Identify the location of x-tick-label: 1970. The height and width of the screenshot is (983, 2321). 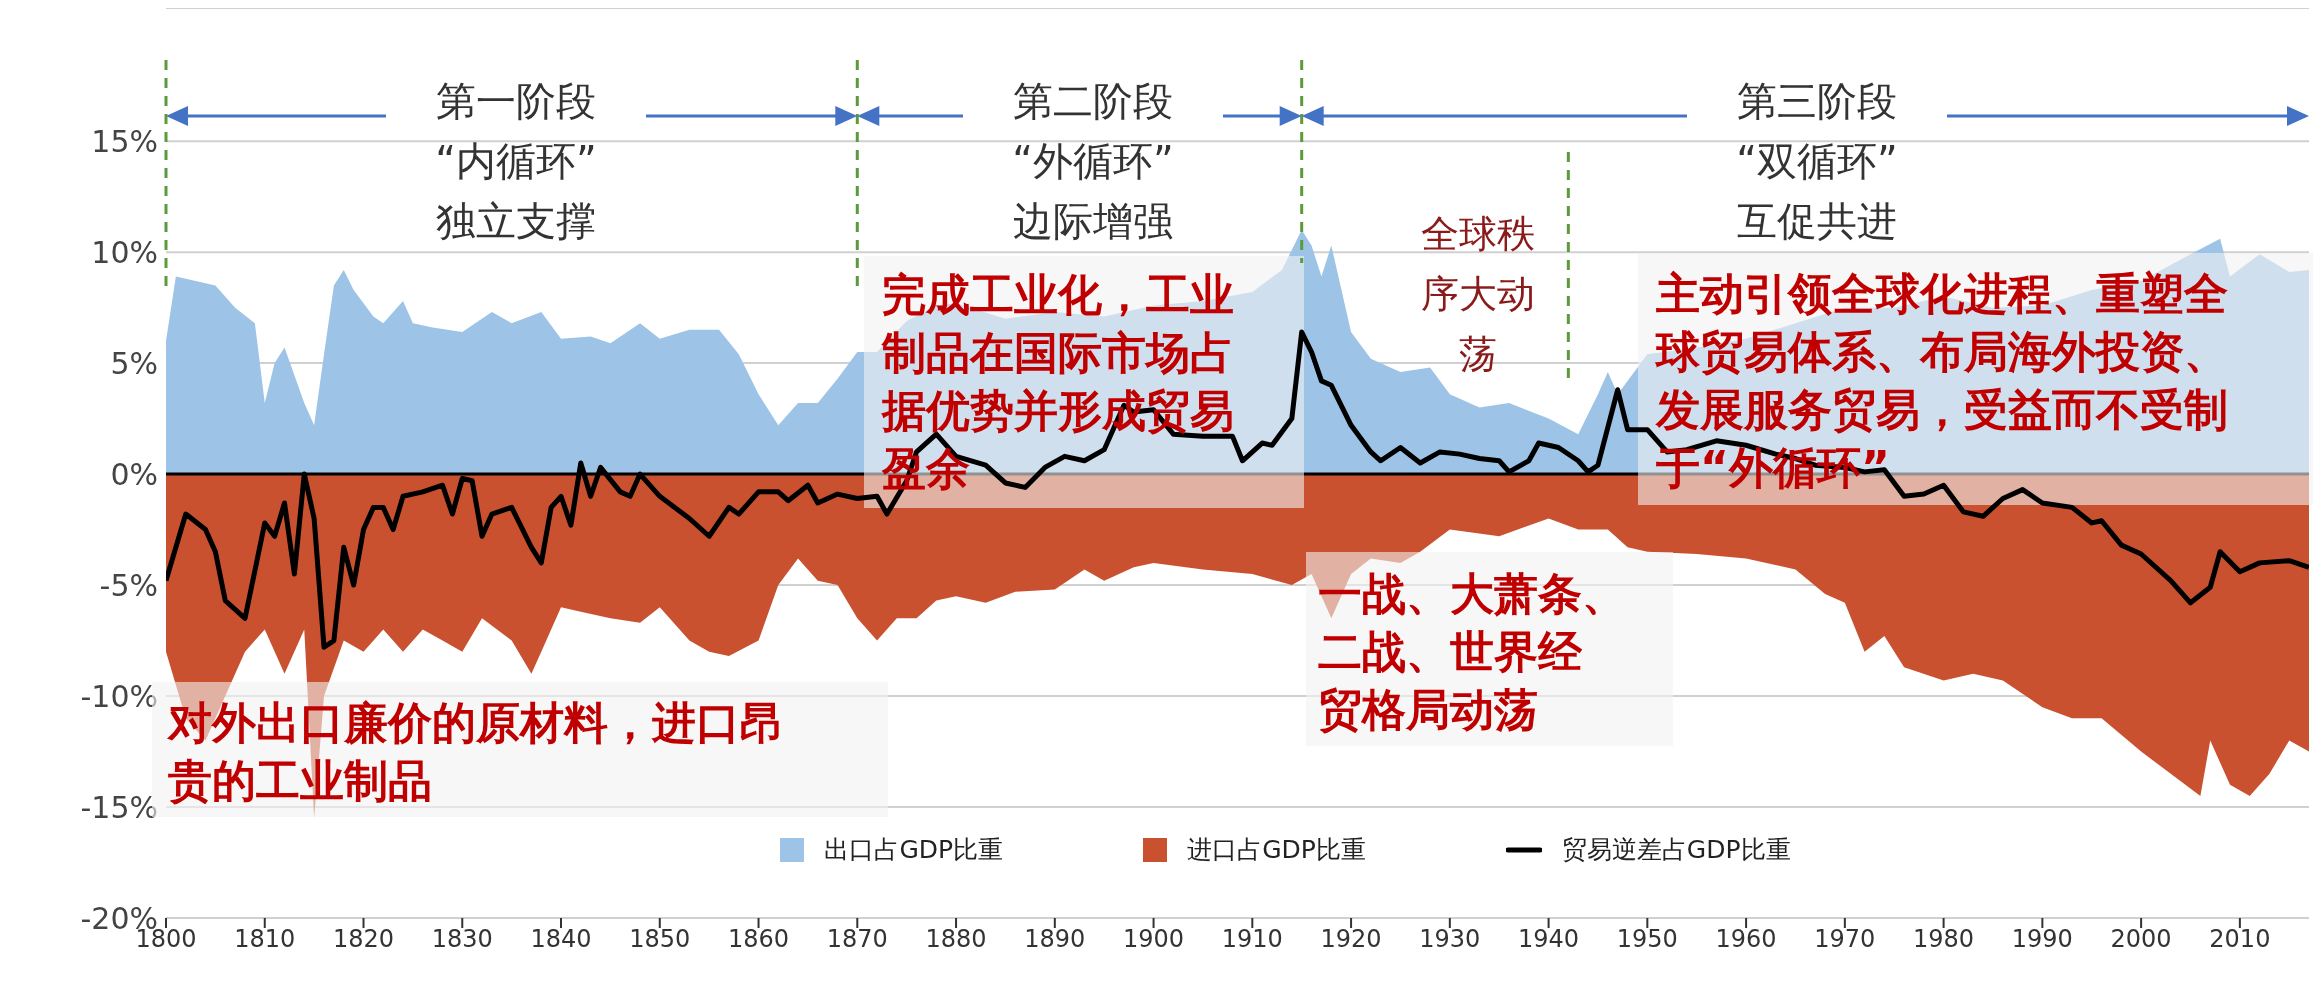
(1845, 939).